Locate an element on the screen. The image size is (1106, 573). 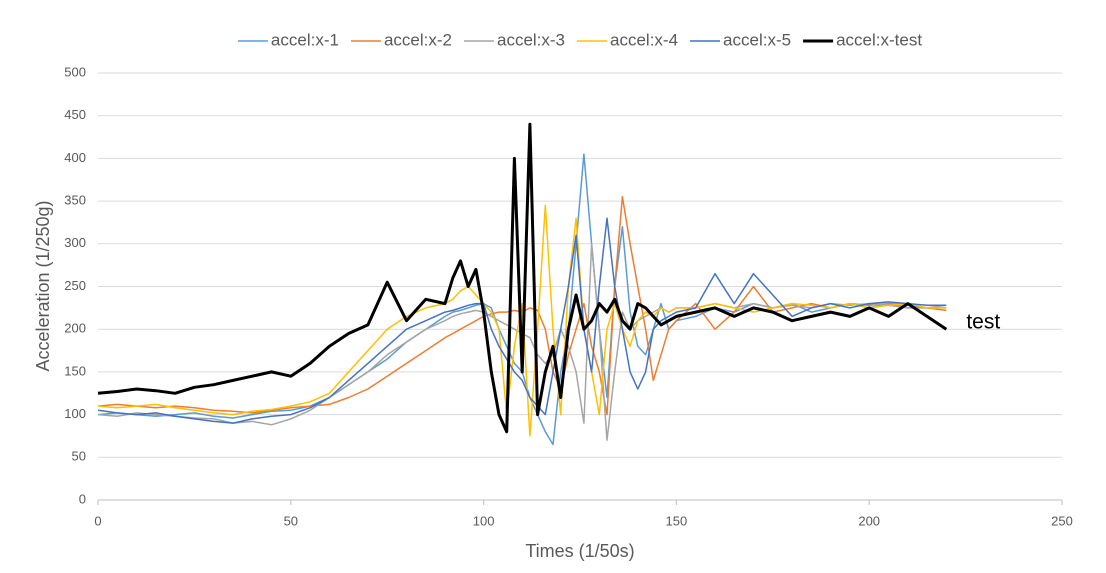
y-tick-label: 450 is located at coordinates (75, 114).